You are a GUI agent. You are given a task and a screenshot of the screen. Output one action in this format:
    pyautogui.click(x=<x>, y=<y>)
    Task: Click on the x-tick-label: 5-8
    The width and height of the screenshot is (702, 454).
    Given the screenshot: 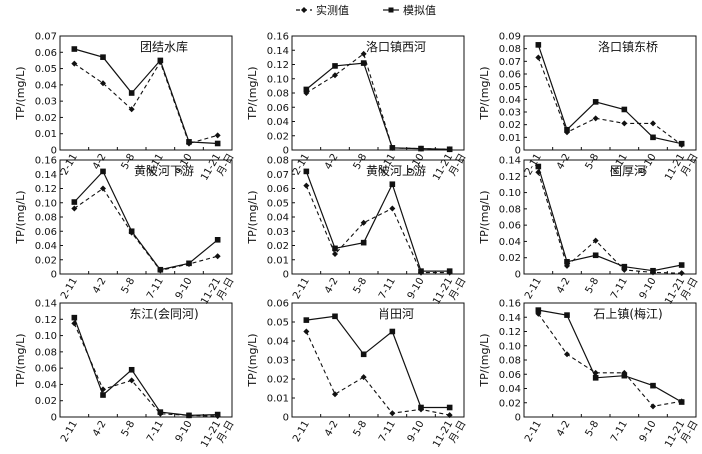 What is the action you would take?
    pyautogui.click(x=593, y=162)
    